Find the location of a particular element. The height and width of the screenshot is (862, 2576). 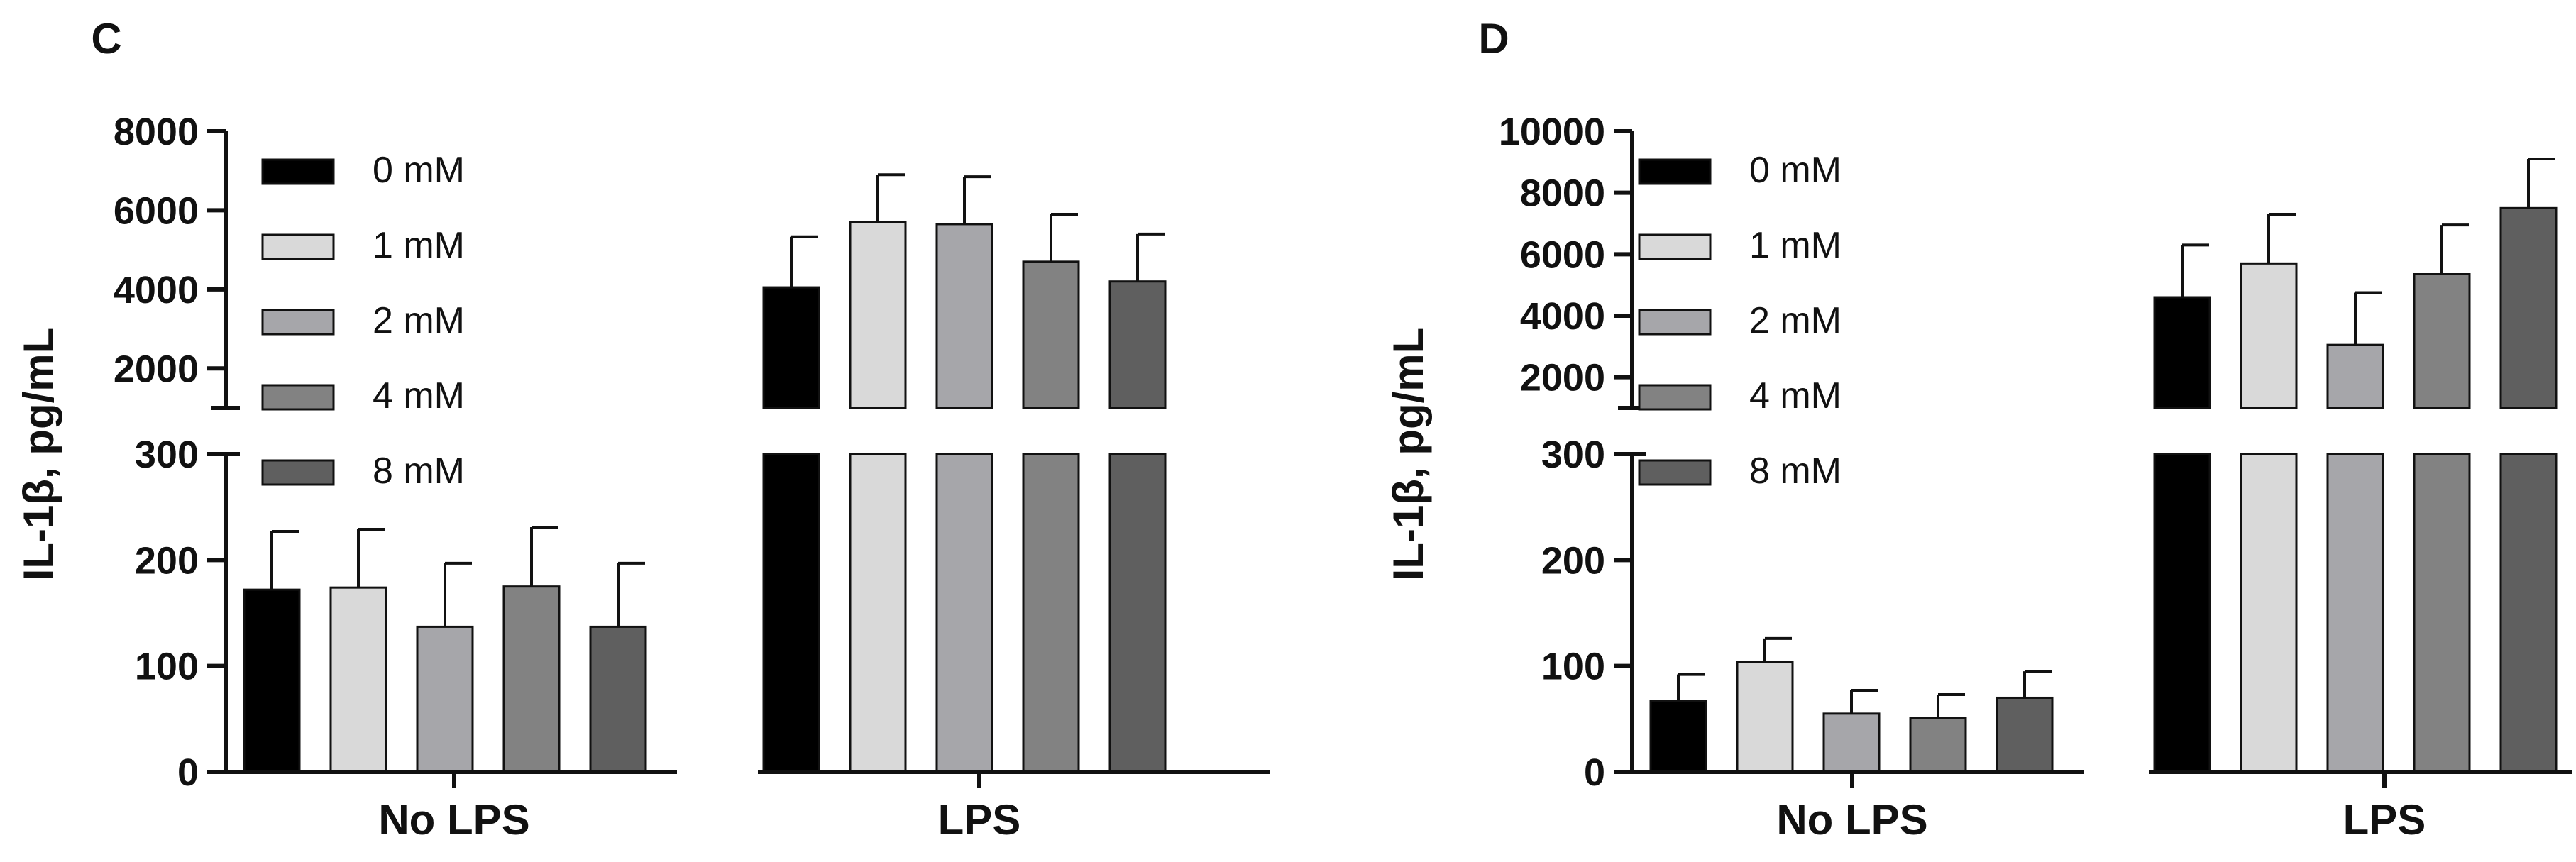

panel-letter: D is located at coordinates (1493, 39).